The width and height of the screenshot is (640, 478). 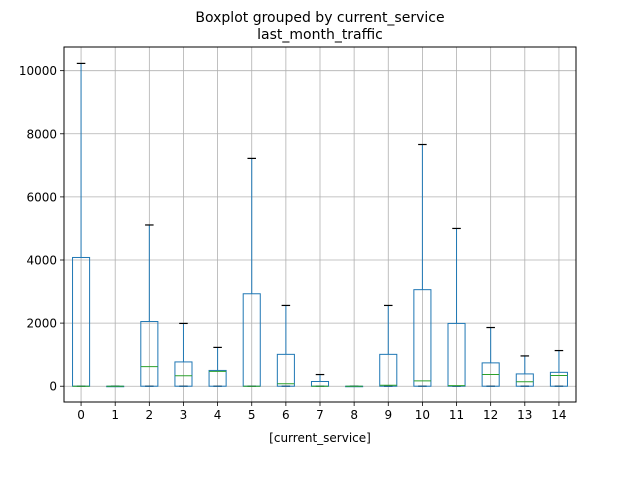 I want to click on x-tick-label: 7, so click(x=320, y=415).